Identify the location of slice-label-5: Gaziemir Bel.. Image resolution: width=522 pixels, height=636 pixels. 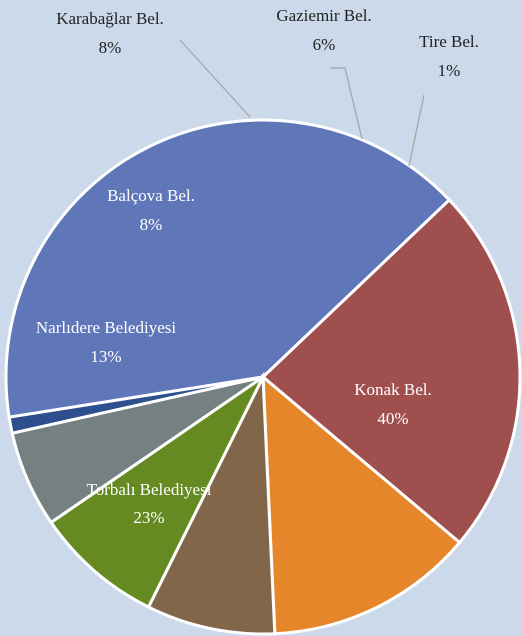
(323, 15).